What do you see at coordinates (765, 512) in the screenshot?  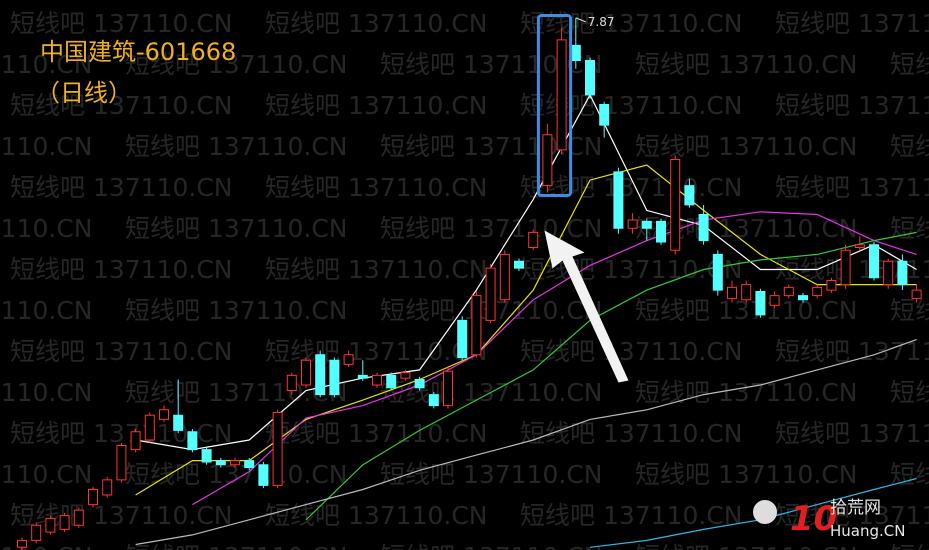 I see `wechat-icon` at bounding box center [765, 512].